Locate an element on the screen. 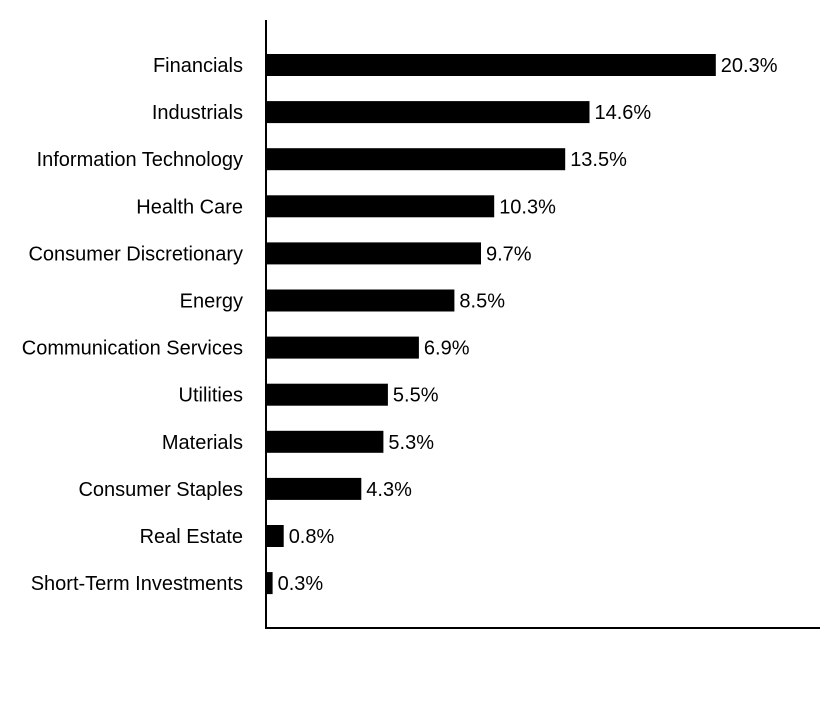 This screenshot has width=840, height=708. category-label: Materials is located at coordinates (202, 443).